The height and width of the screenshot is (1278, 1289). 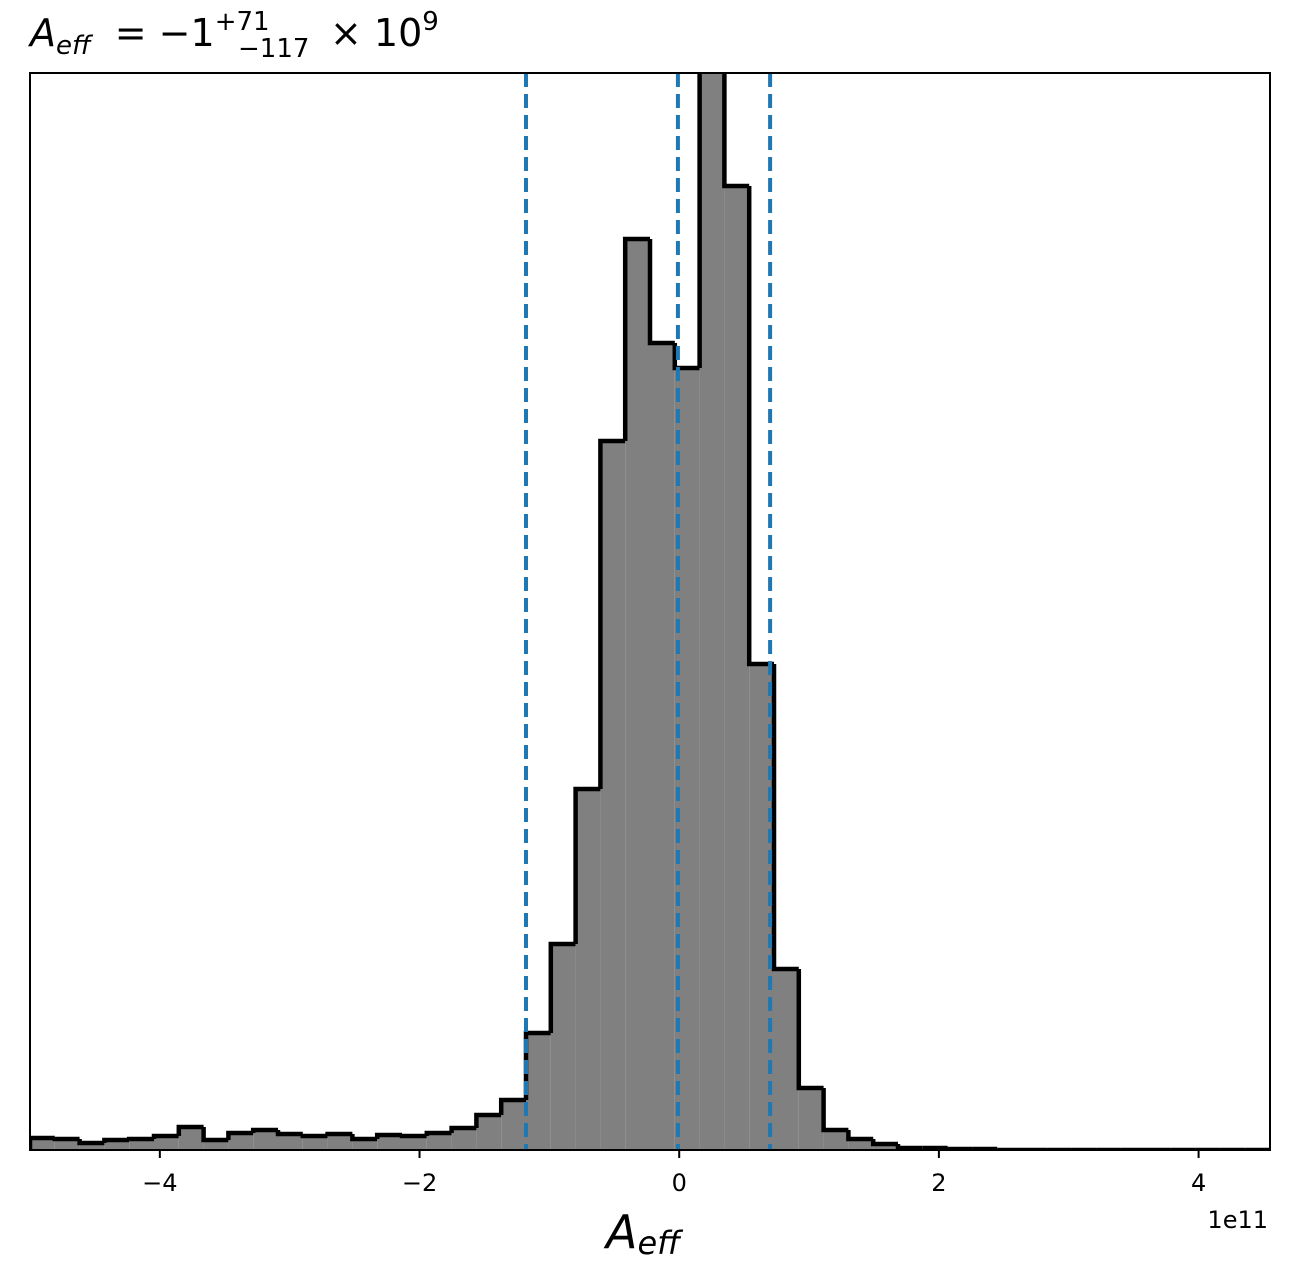 What do you see at coordinates (159, 1183) in the screenshot?
I see `x-tick-label: −4` at bounding box center [159, 1183].